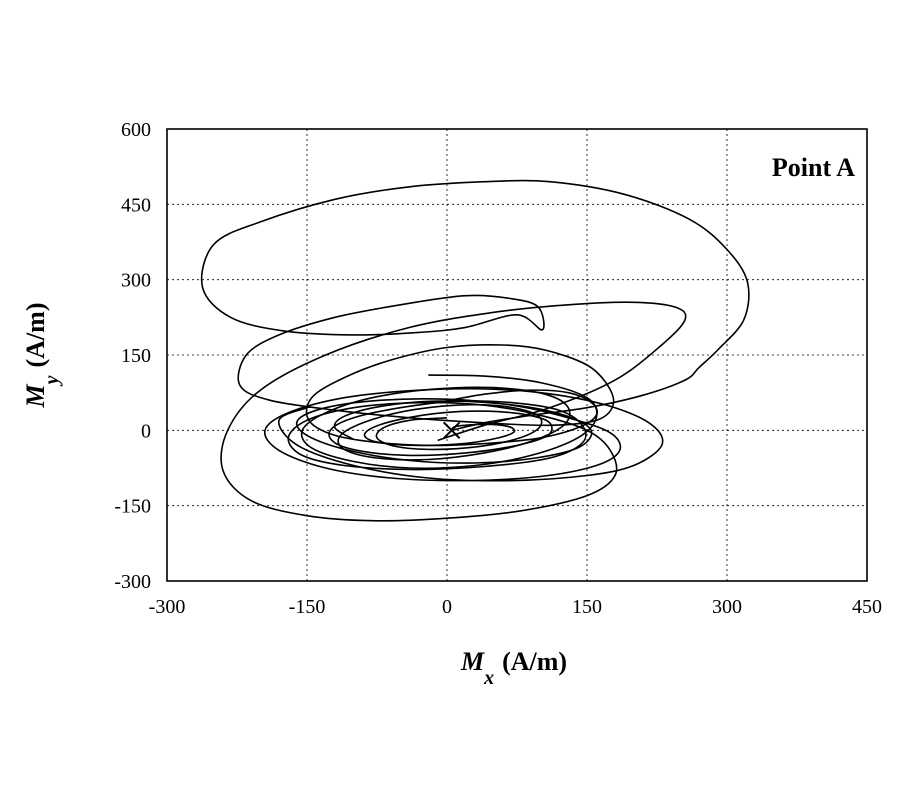  Describe the element at coordinates (146, 431) in the screenshot. I see `y-tick-label: 0` at that location.